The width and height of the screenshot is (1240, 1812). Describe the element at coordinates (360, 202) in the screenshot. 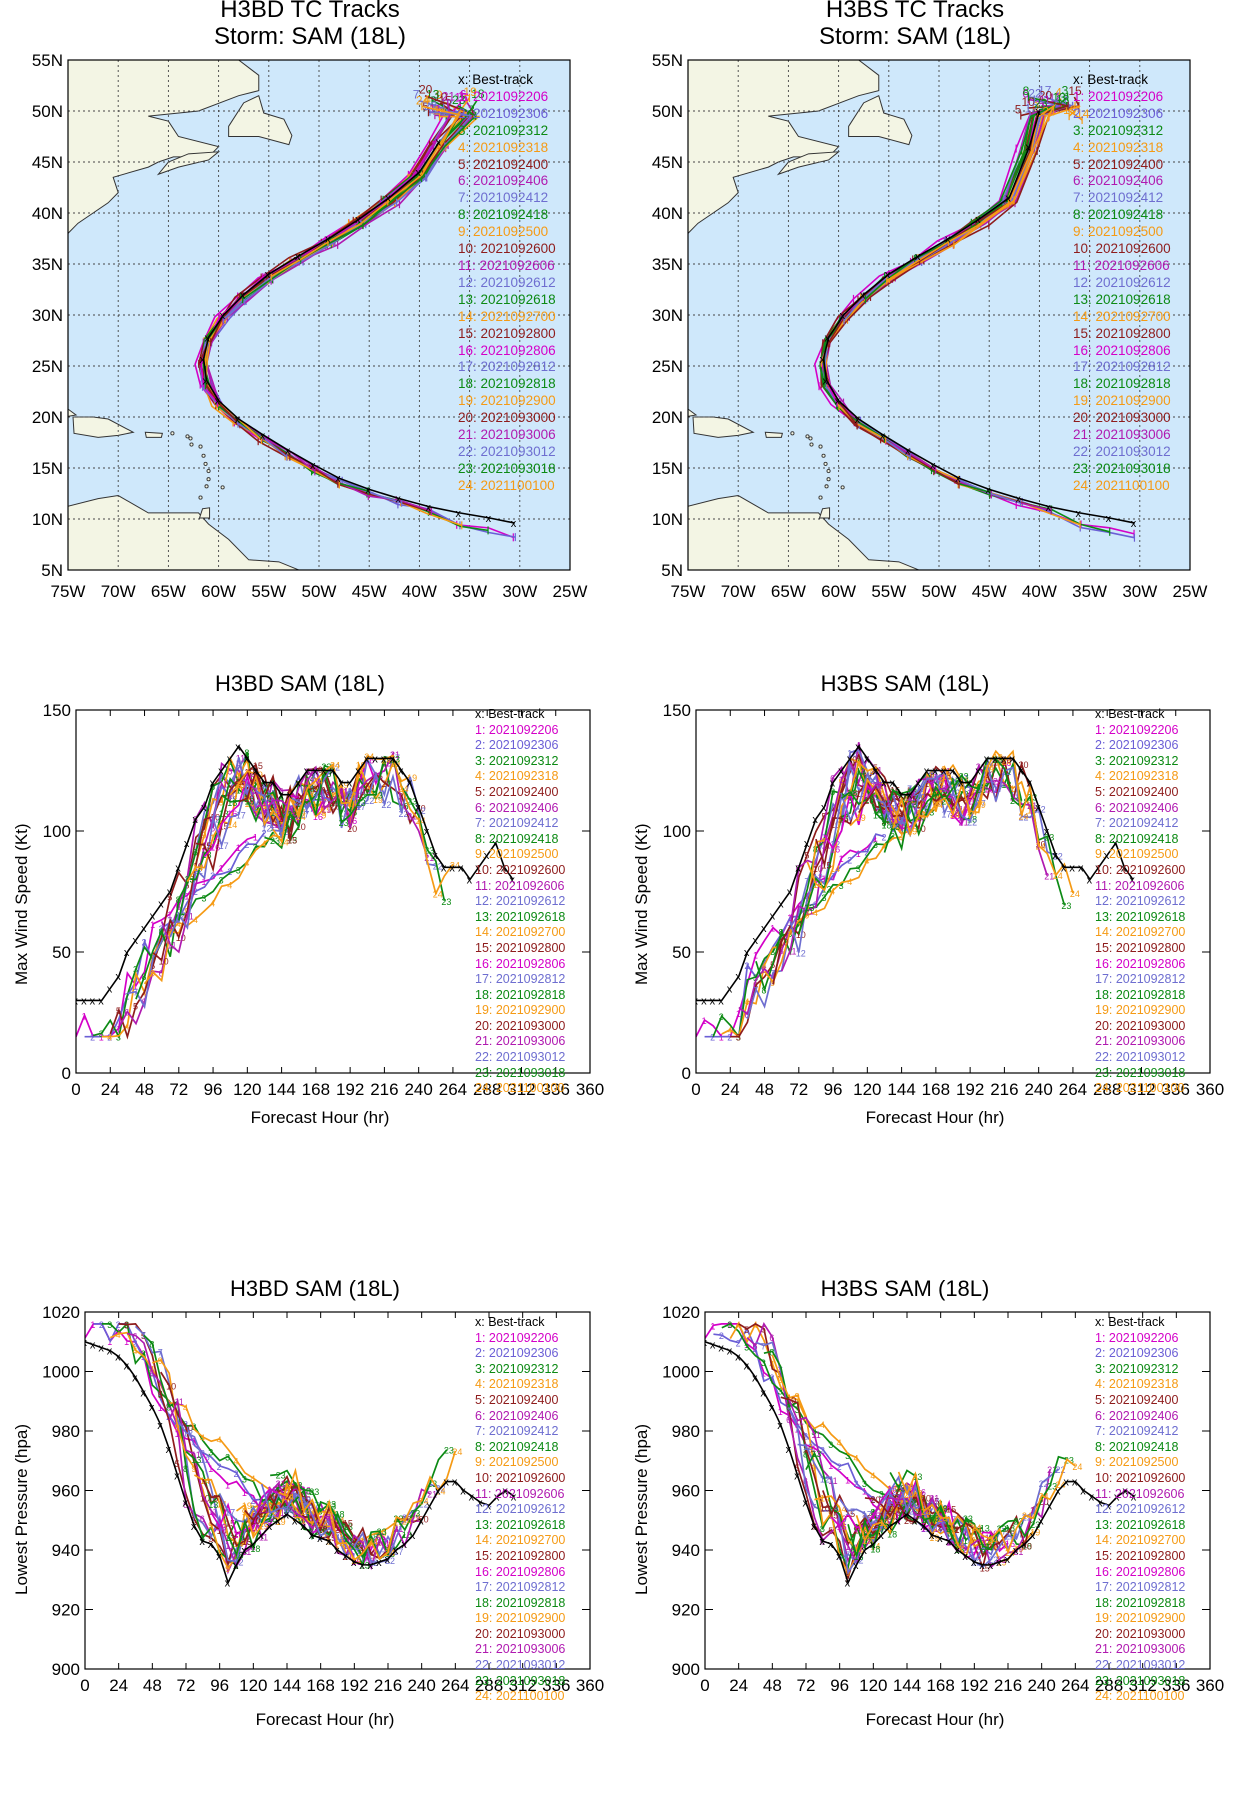

I see `forecast-track` at that location.